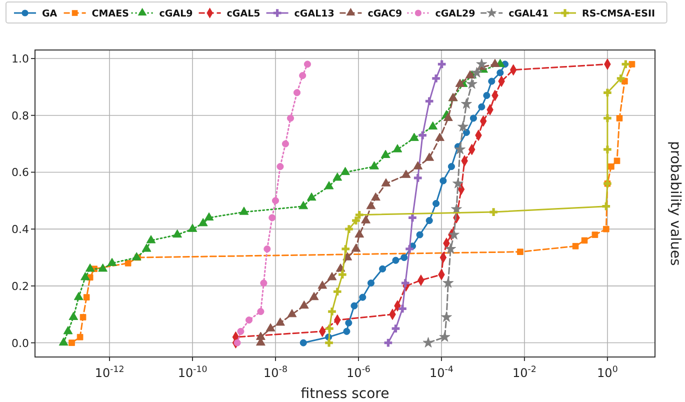 The image size is (685, 402). Describe the element at coordinates (176, 14) in the screenshot. I see `legend-label: cGAL9` at that location.